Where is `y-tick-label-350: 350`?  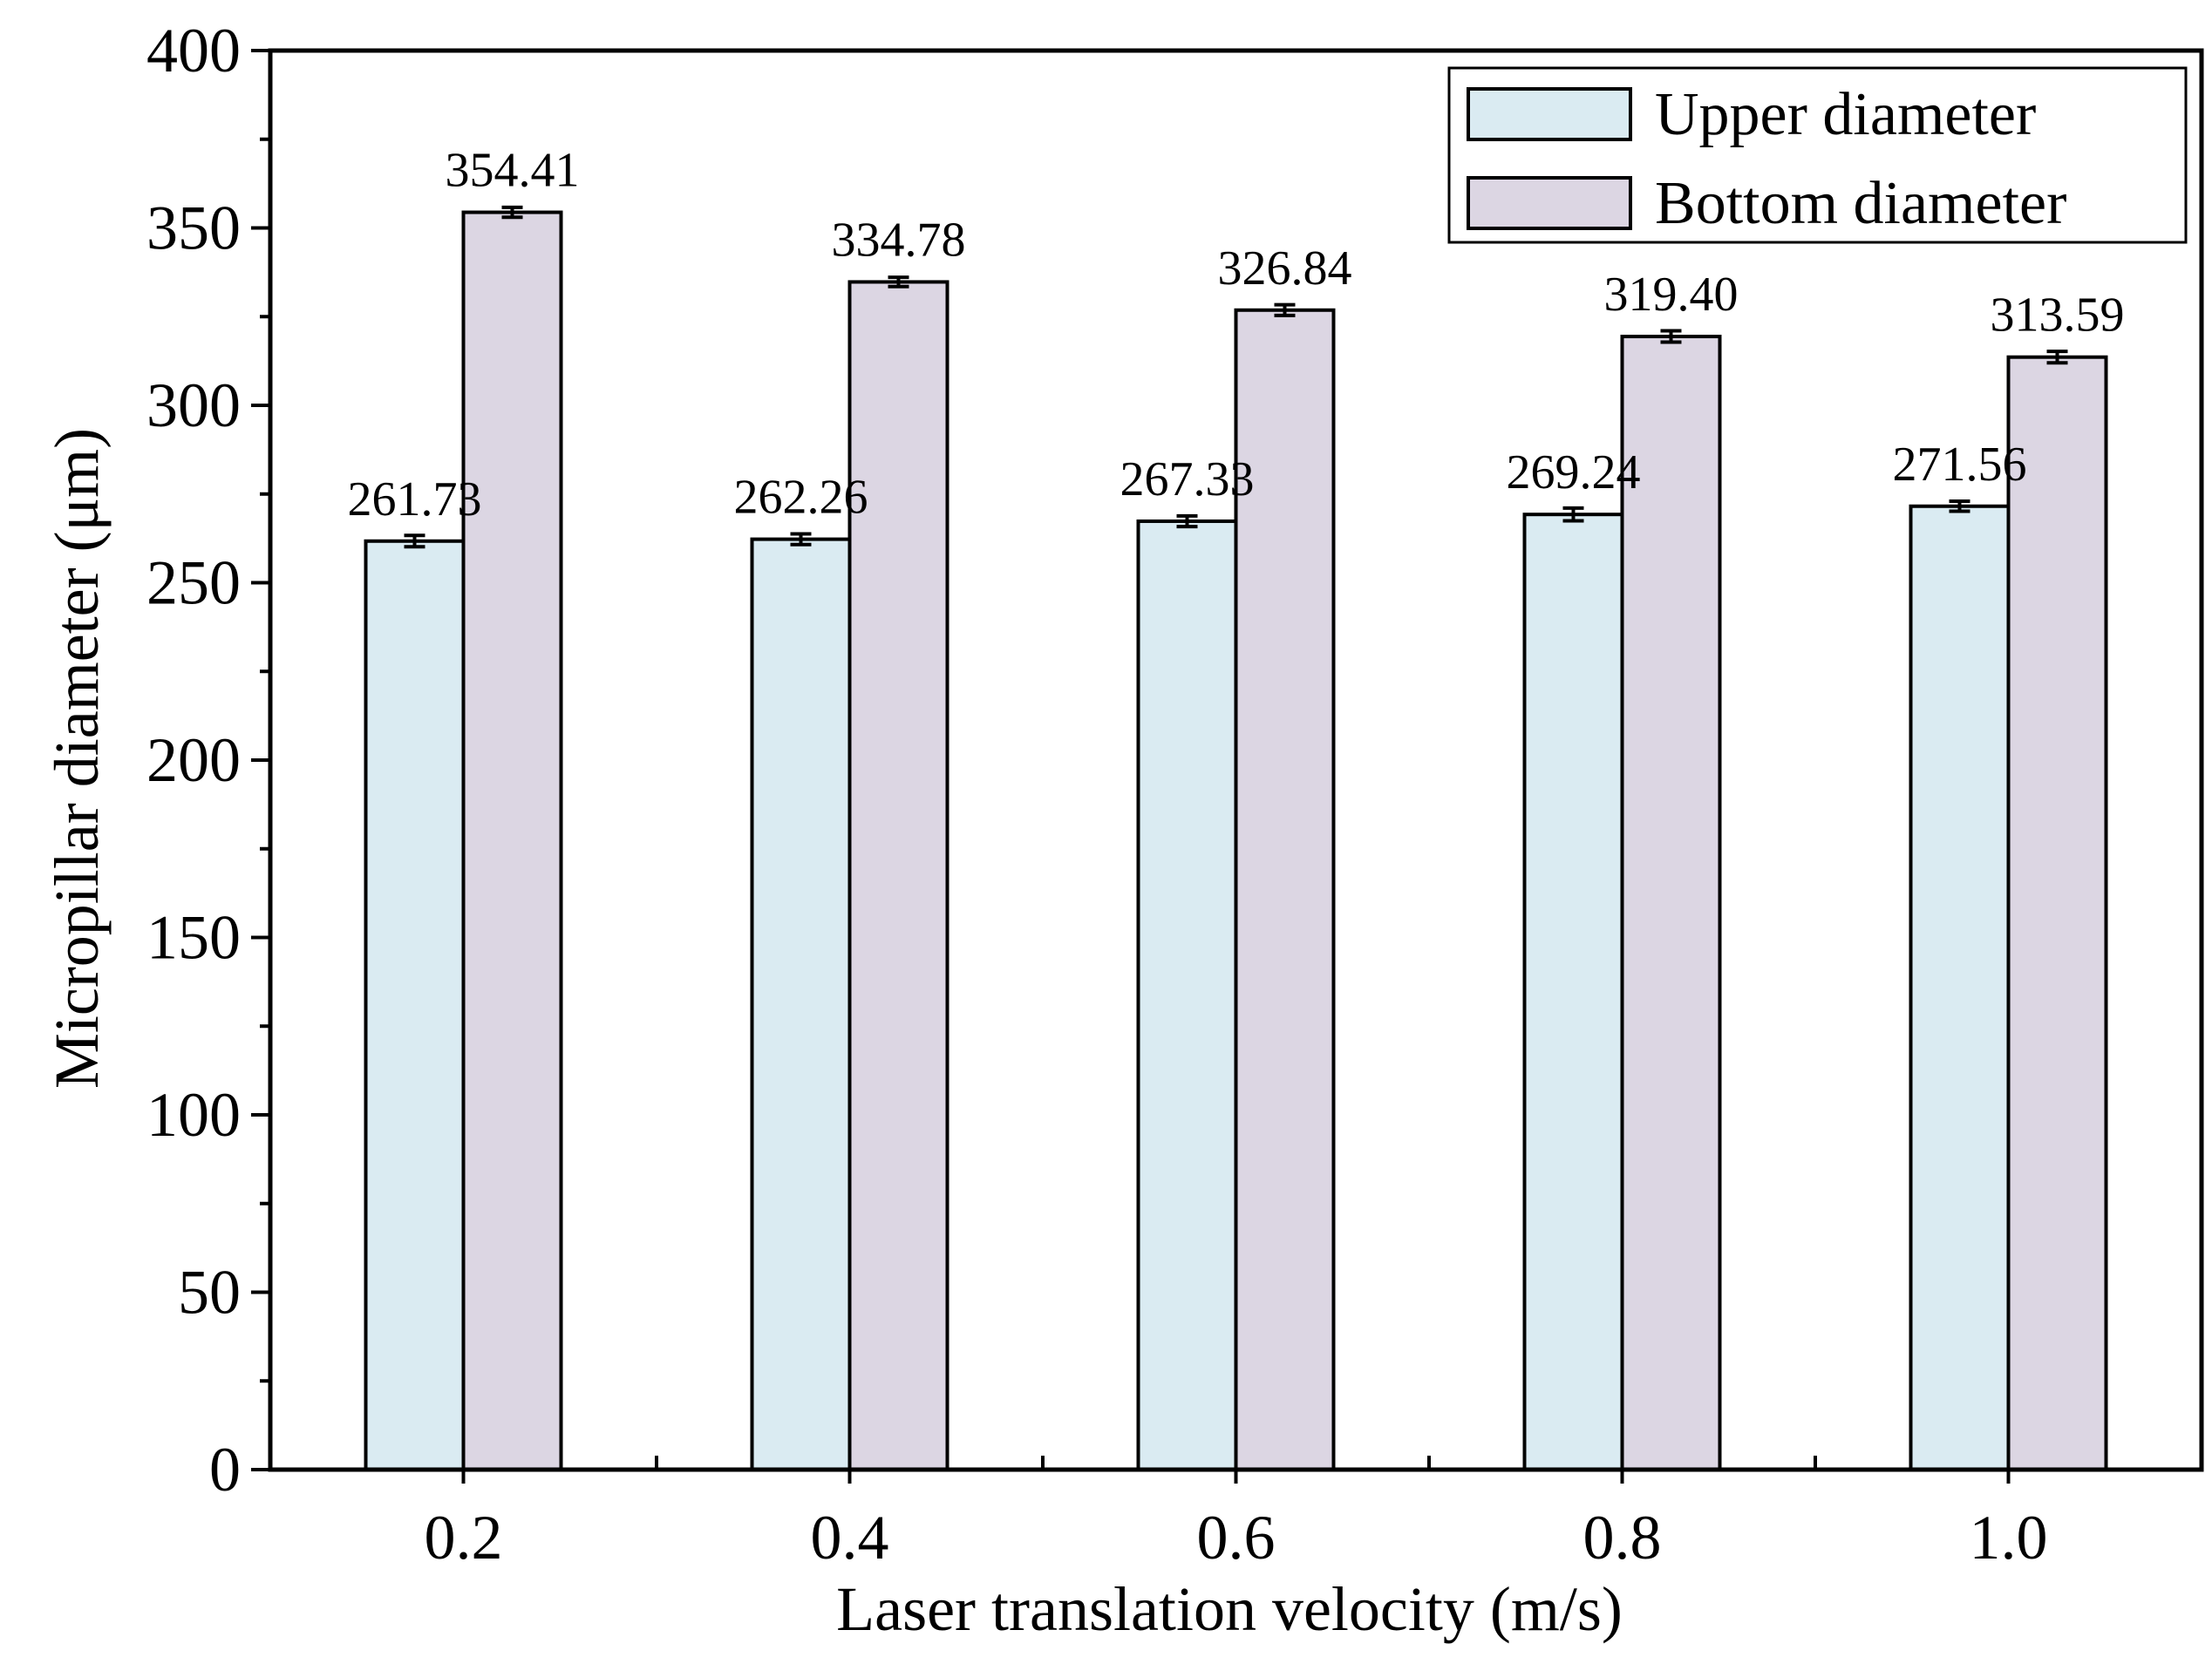
y-tick-label-350: 350 is located at coordinates (193, 228).